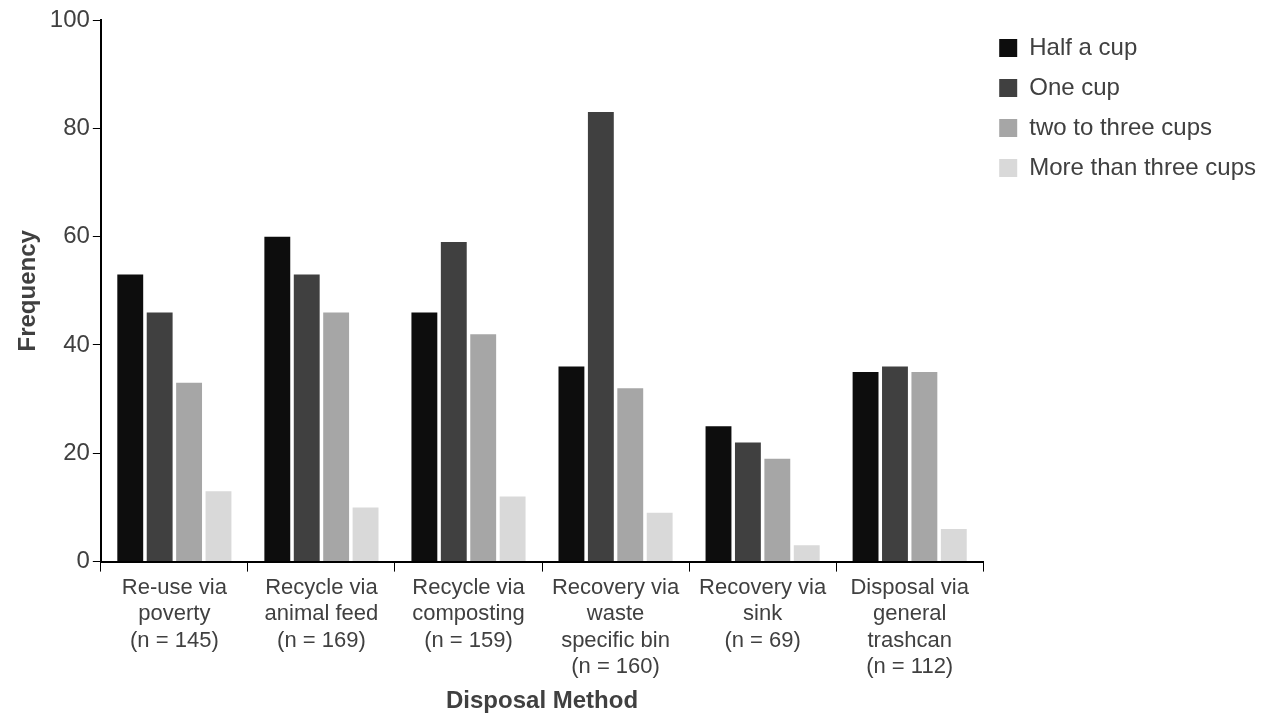  Describe the element at coordinates (174, 612) in the screenshot. I see `x-tick-label: Re-use via poverty (n = 145)` at that location.